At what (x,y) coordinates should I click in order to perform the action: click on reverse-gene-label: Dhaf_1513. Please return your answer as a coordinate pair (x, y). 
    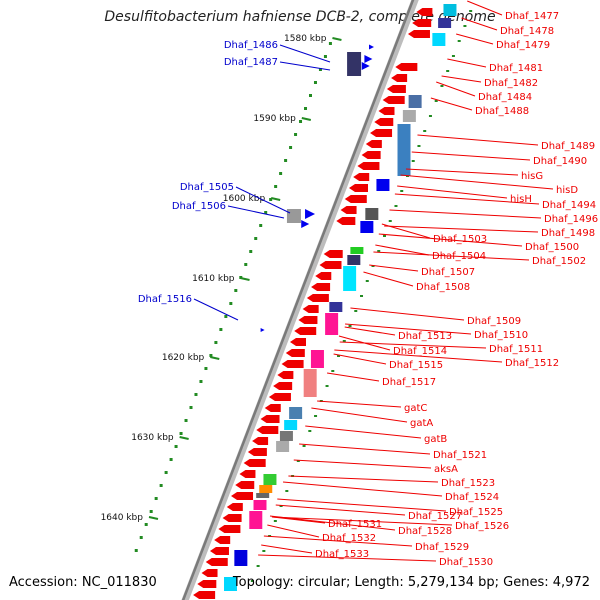
    Looking at the image, I should click on (425, 336).